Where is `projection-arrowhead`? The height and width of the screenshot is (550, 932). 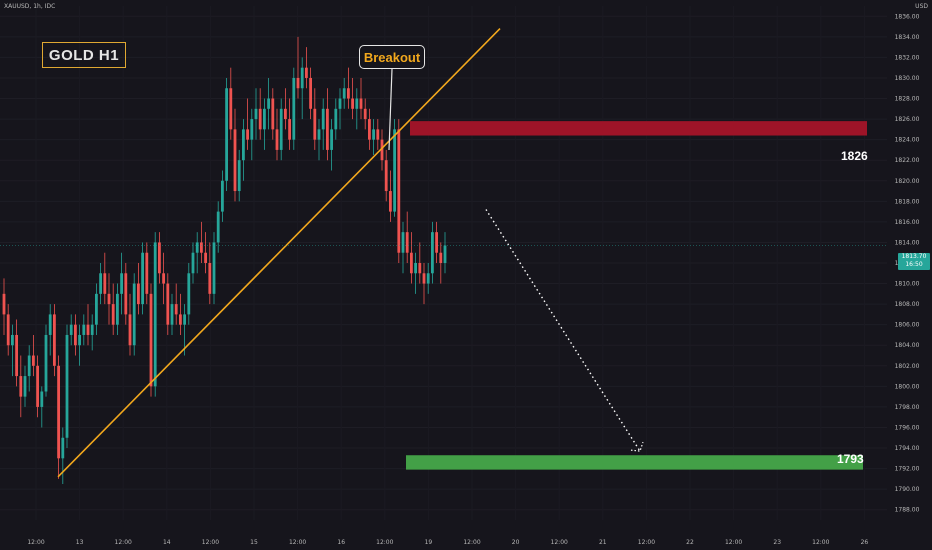
projection-arrowhead is located at coordinates (637, 446).